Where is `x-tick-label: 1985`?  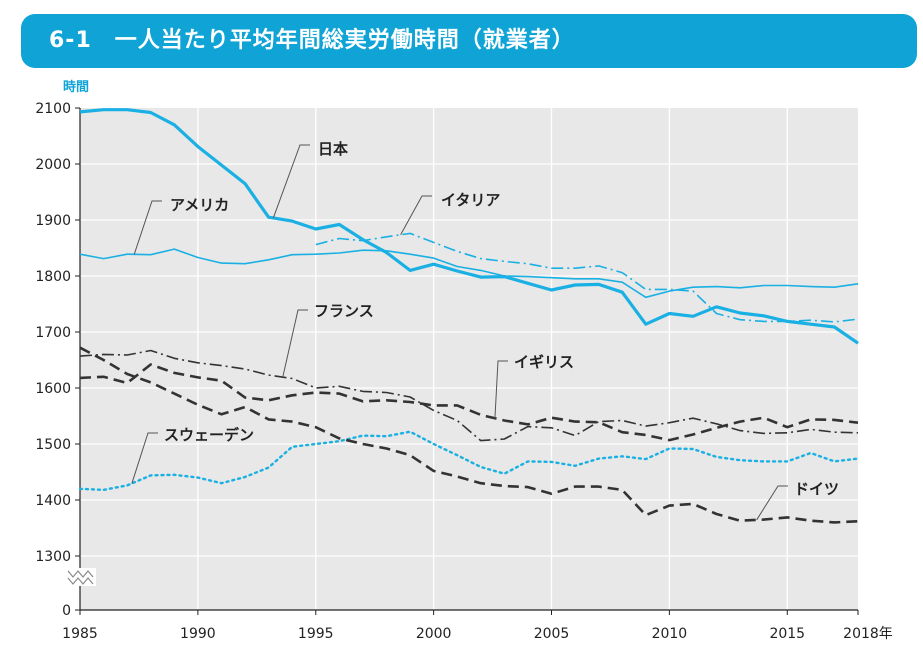
x-tick-label: 1985 is located at coordinates (80, 634).